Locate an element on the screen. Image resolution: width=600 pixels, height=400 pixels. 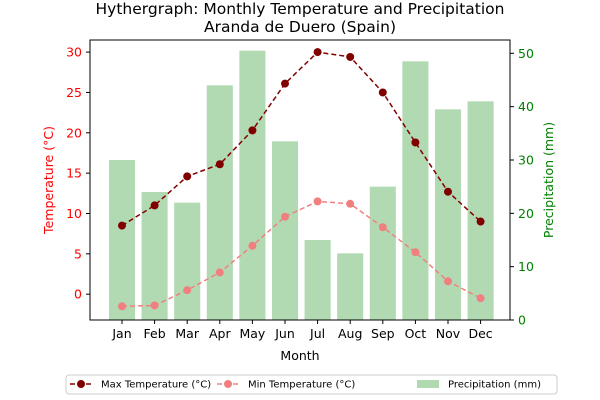
precip-bar-sep is located at coordinates (382, 253).